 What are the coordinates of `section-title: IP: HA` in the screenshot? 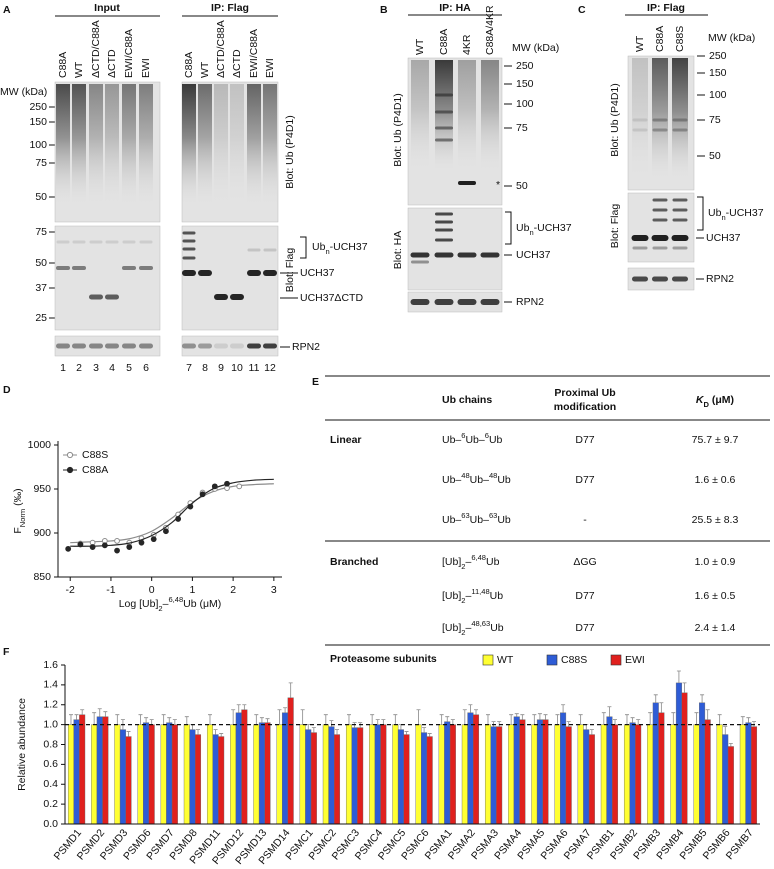 It's located at (455, 8).